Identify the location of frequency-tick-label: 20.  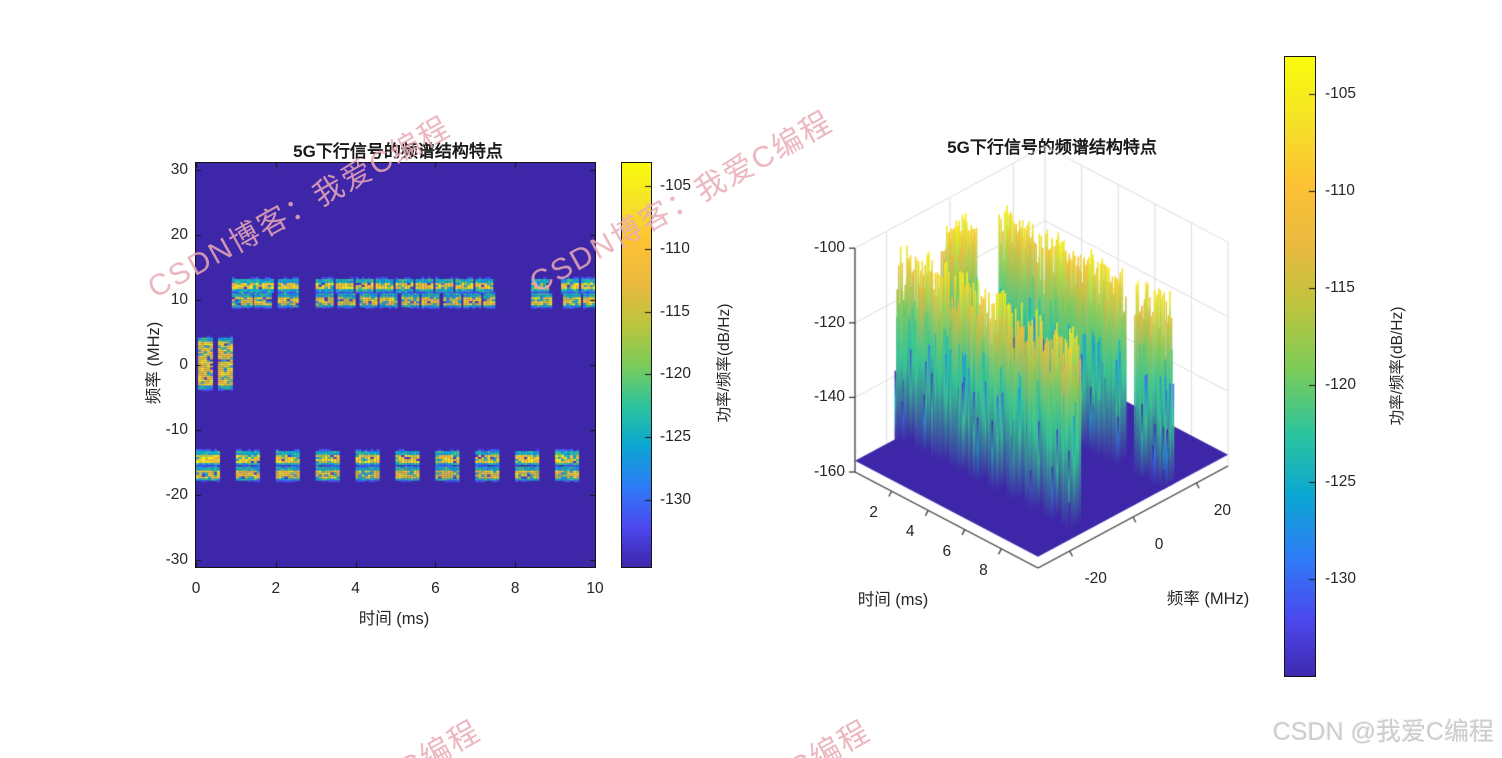
(1222, 510).